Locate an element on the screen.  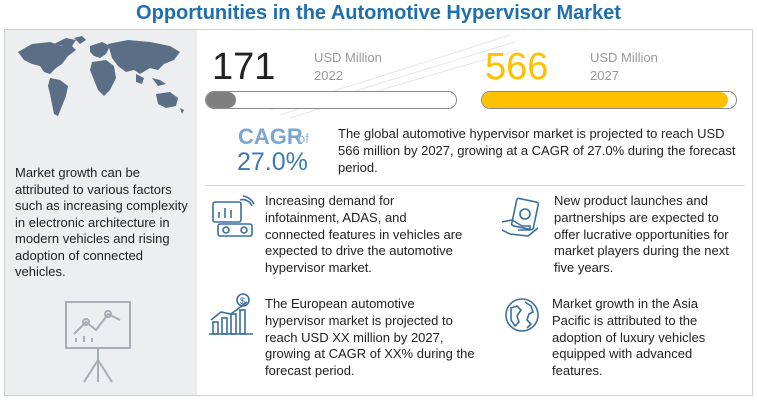
forecast-year: 2027 is located at coordinates (604, 75).